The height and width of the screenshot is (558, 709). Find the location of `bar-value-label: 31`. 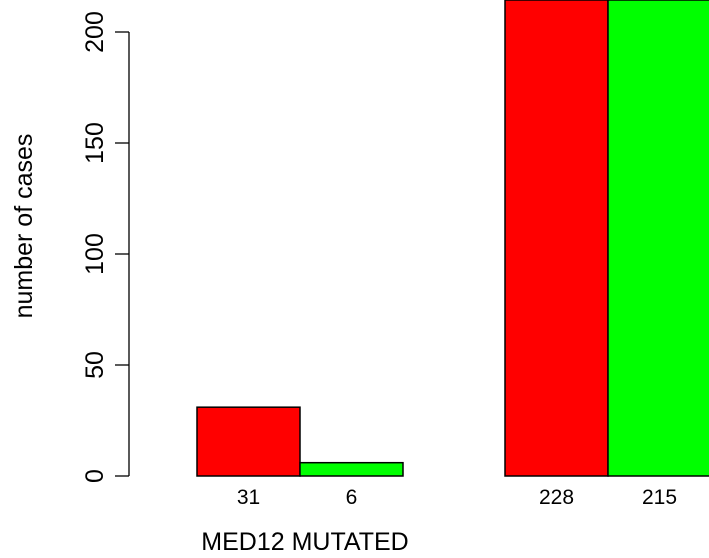

bar-value-label: 31 is located at coordinates (248, 497).